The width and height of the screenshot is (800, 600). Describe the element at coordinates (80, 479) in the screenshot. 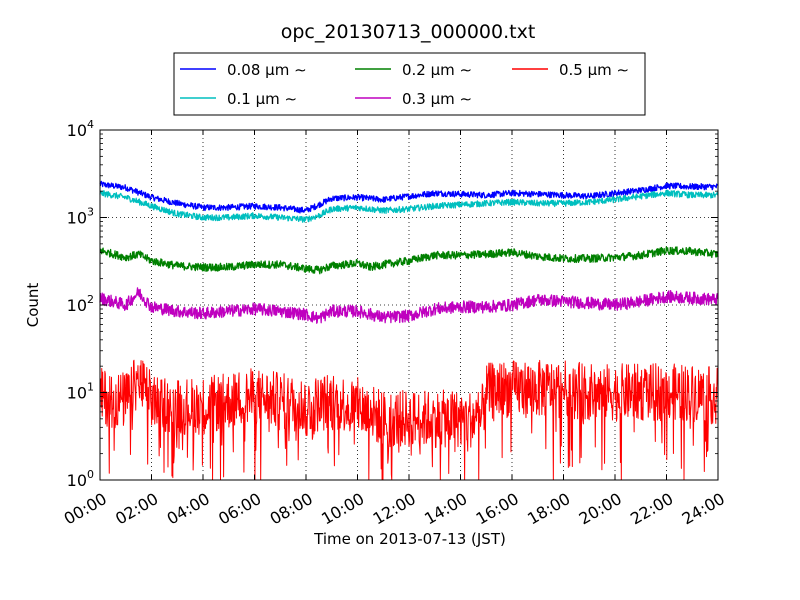

I see `y-tick-label: 10⁰` at that location.